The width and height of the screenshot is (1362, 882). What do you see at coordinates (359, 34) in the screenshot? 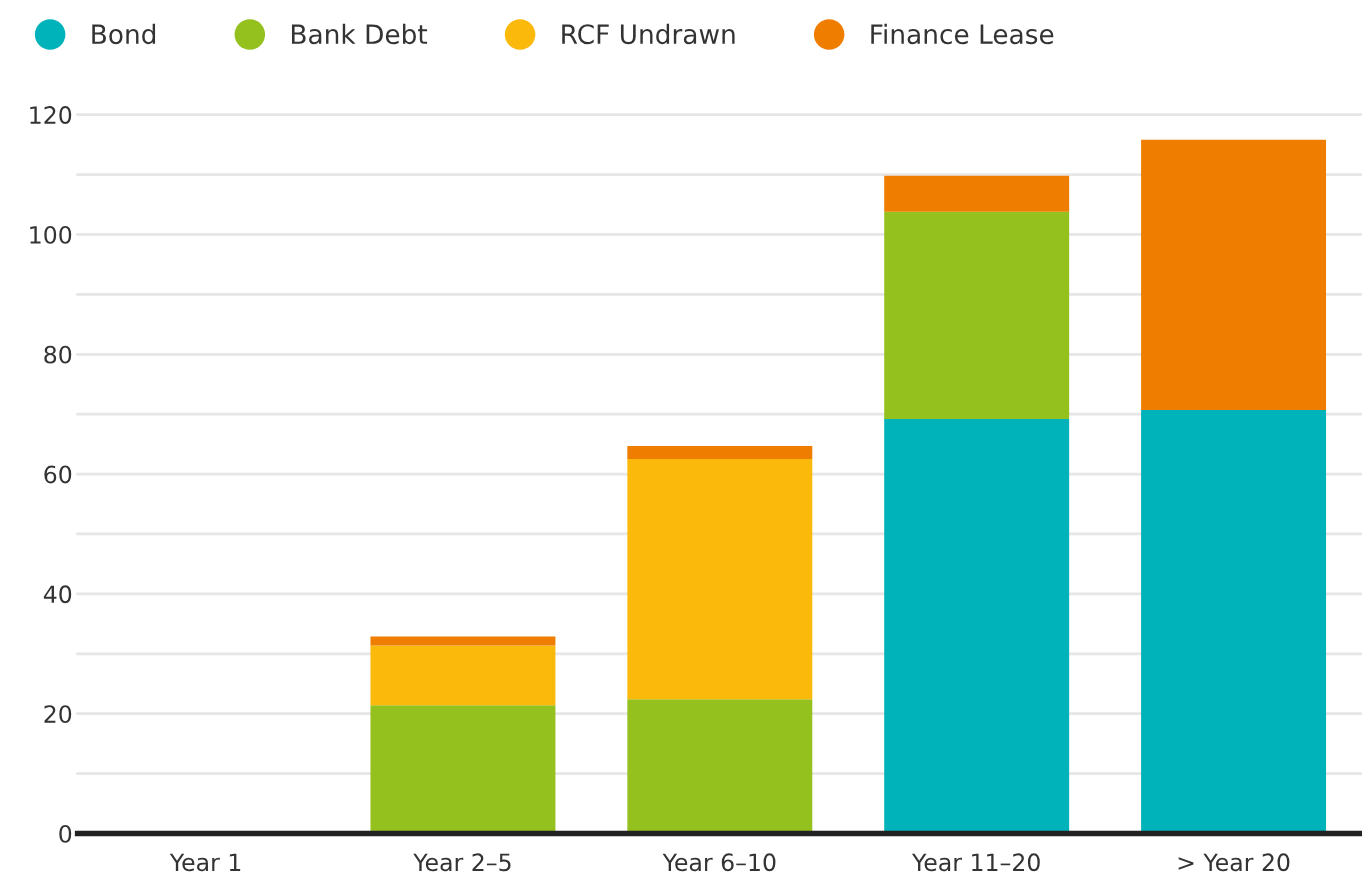
I see `legend-label: Bank Debt` at bounding box center [359, 34].